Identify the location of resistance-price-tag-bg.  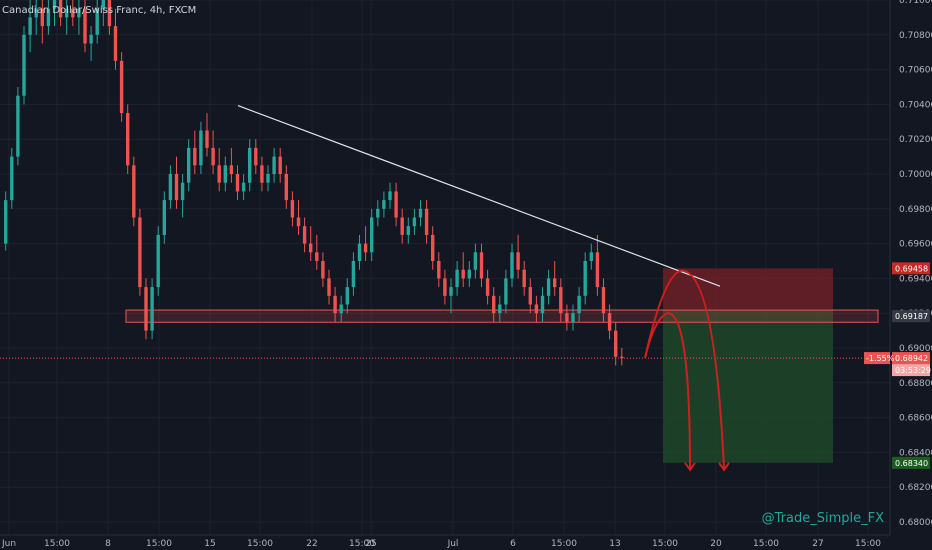
(911, 316).